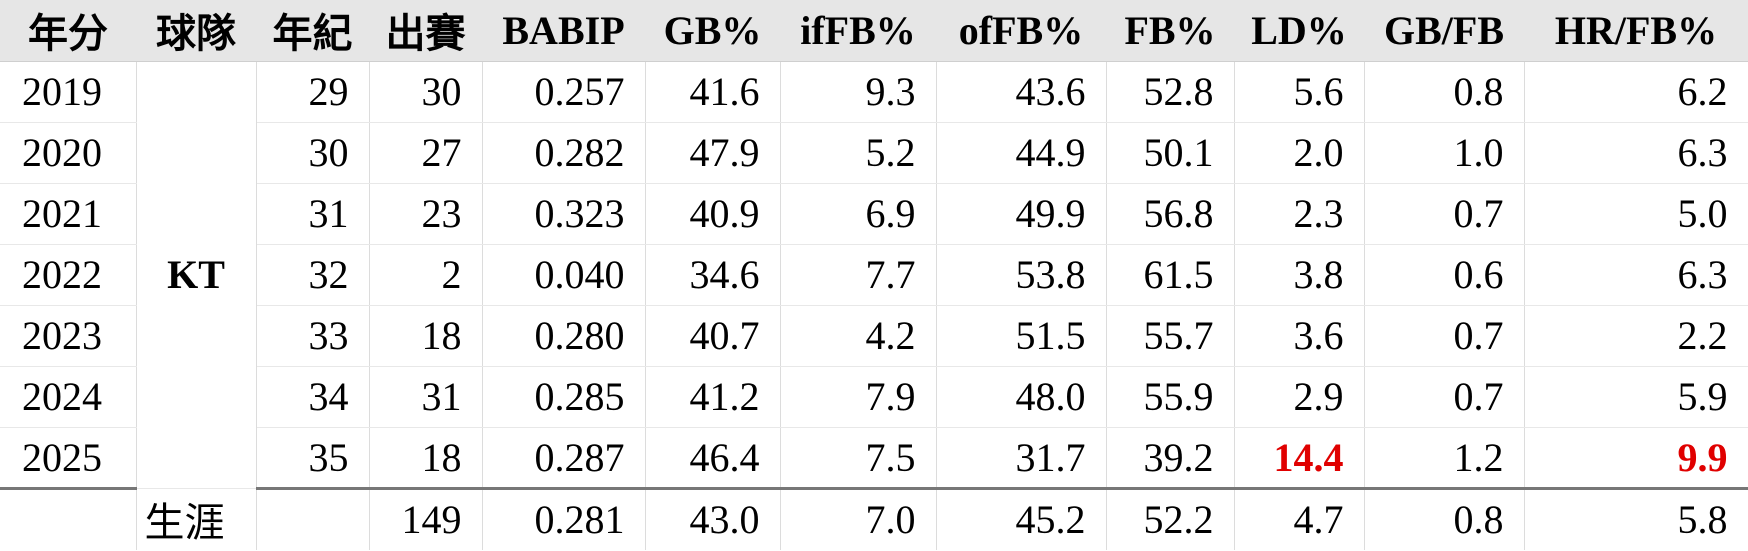 This screenshot has height=551, width=1748. What do you see at coordinates (713, 336) in the screenshot?
I see `gb-pct-cell: 40.7` at bounding box center [713, 336].